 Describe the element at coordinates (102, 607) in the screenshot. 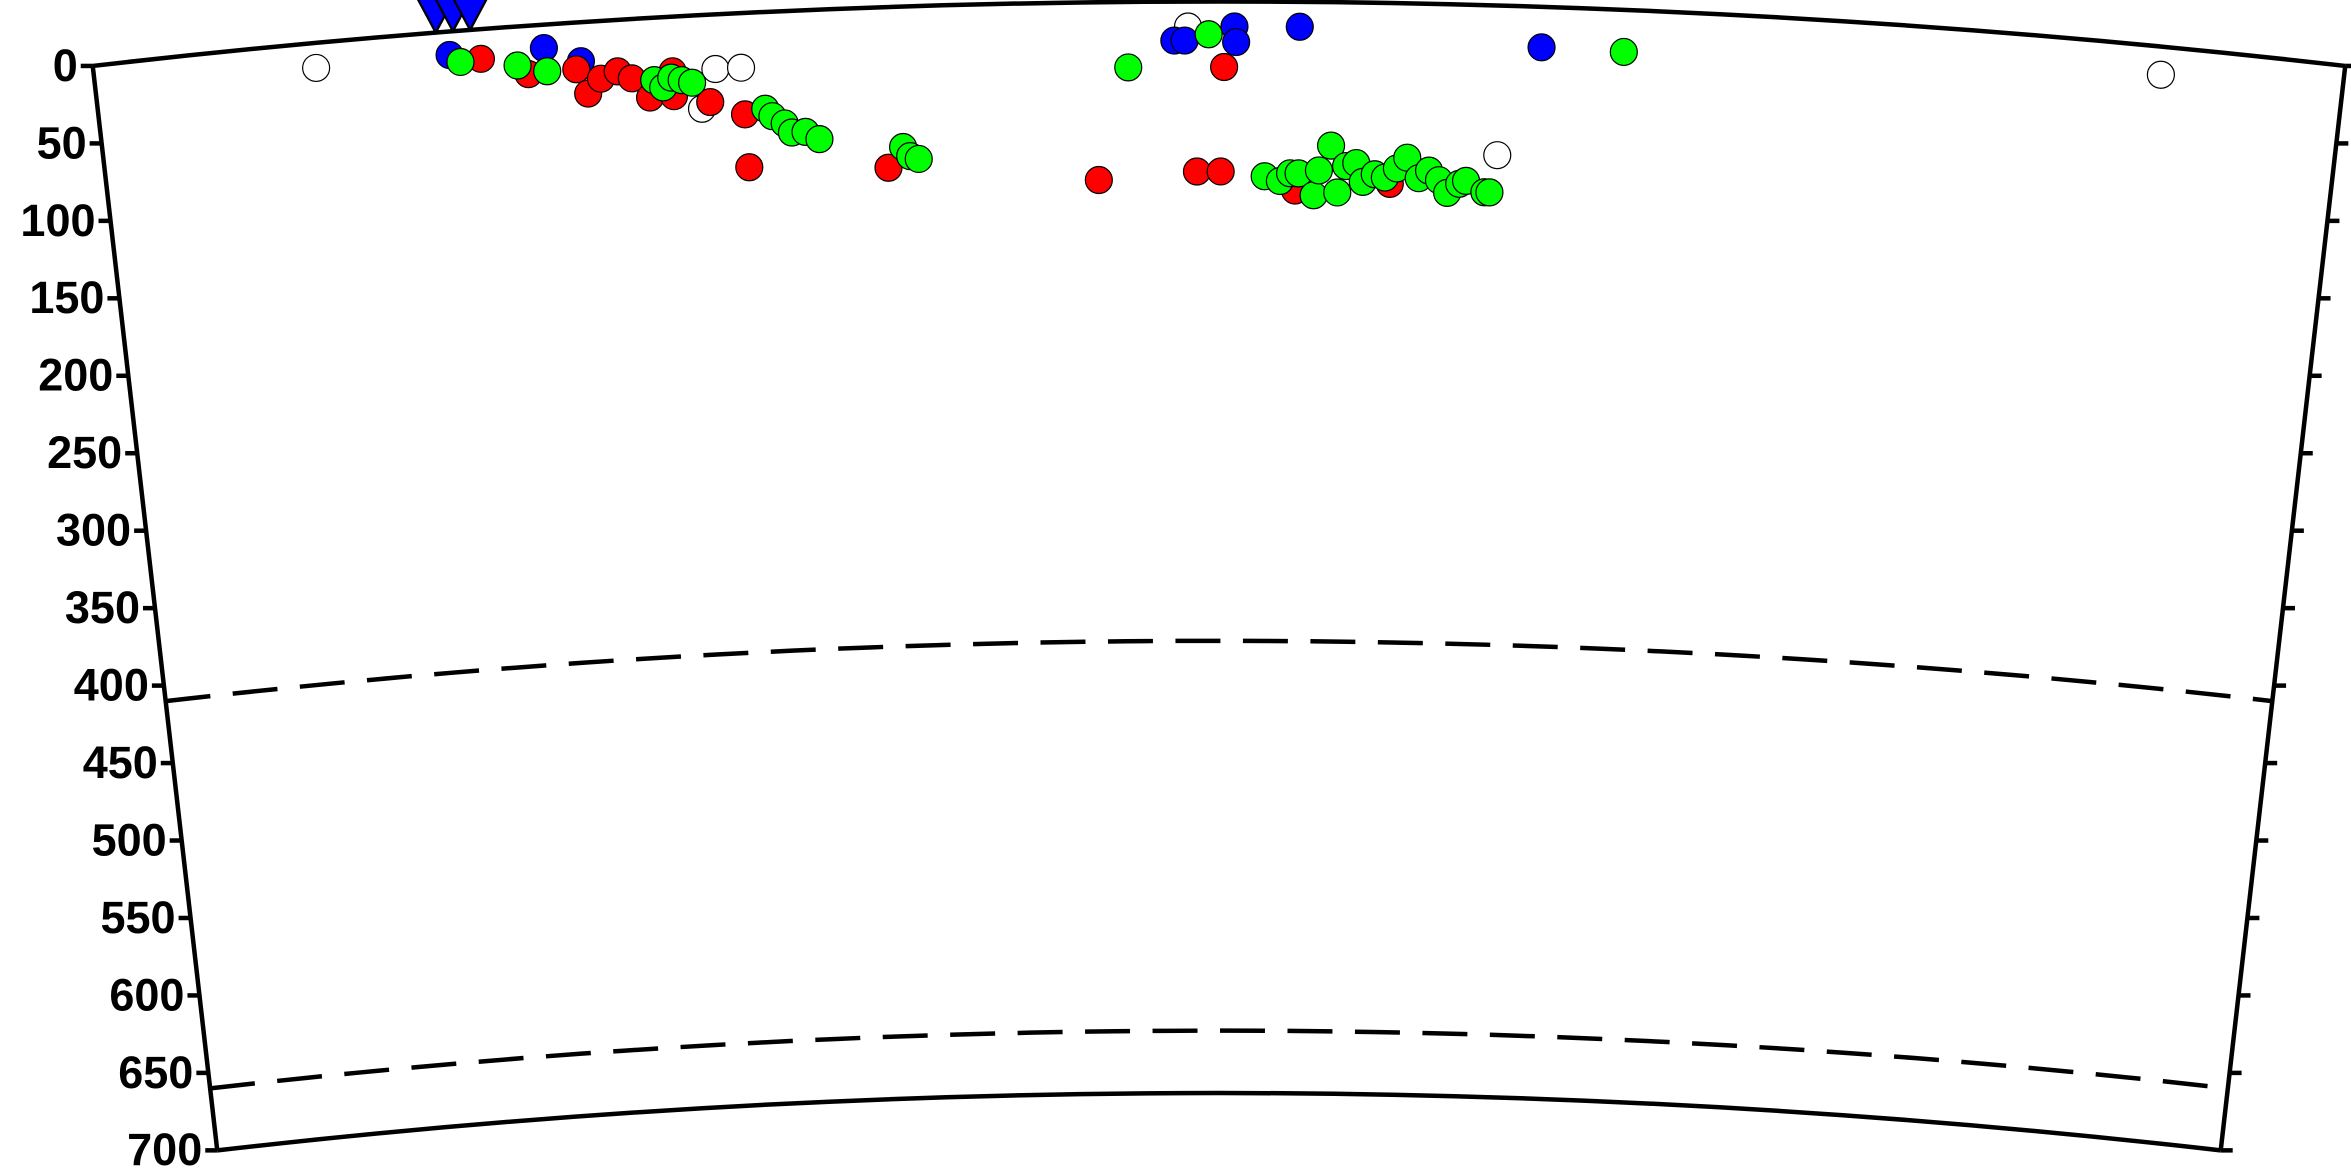

I see `y-tick-label: 350` at that location.